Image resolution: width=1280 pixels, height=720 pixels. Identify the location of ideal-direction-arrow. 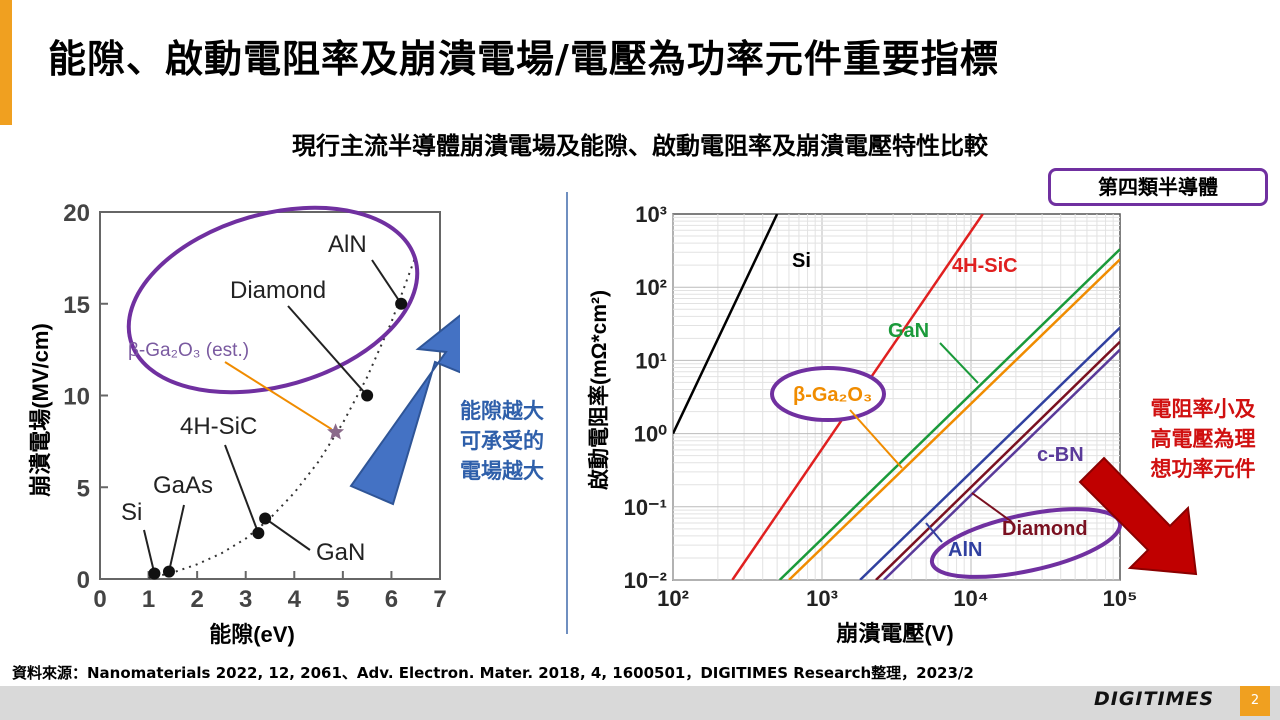
(1138, 516).